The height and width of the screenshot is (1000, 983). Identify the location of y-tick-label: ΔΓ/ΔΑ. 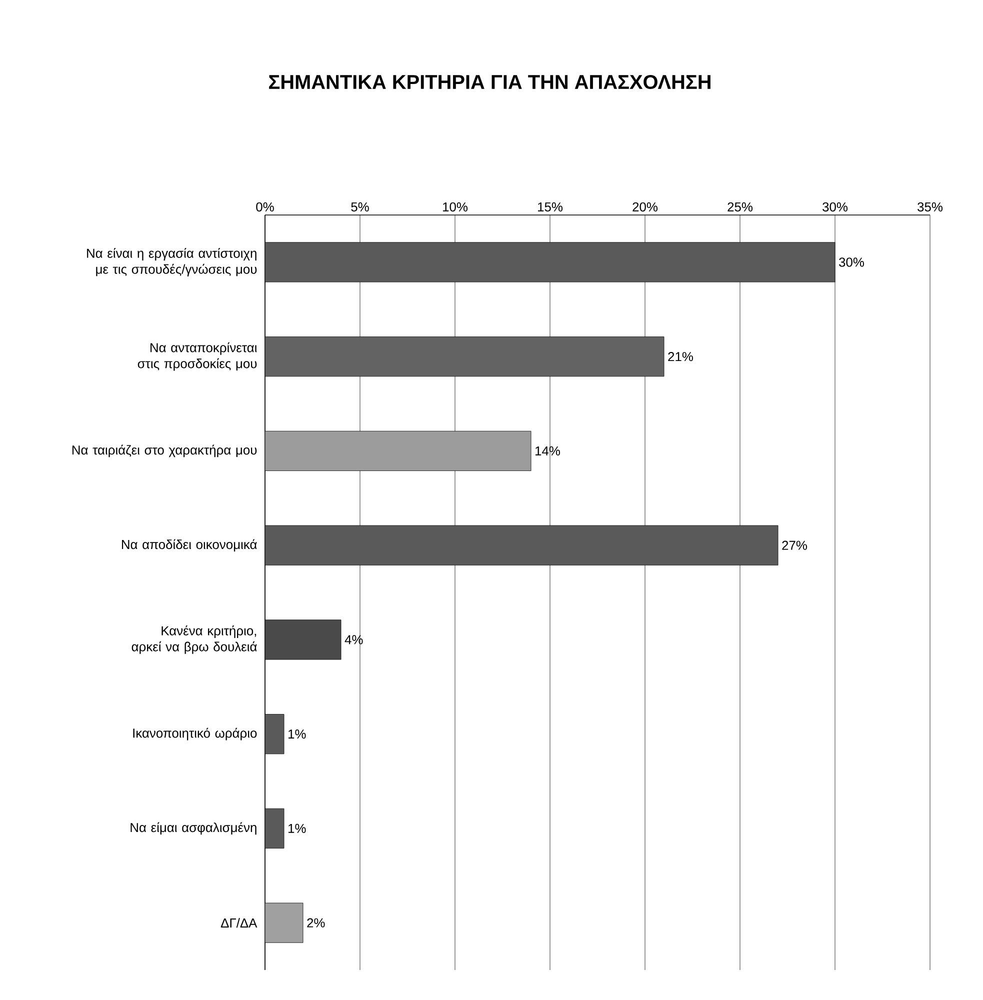
(239, 923).